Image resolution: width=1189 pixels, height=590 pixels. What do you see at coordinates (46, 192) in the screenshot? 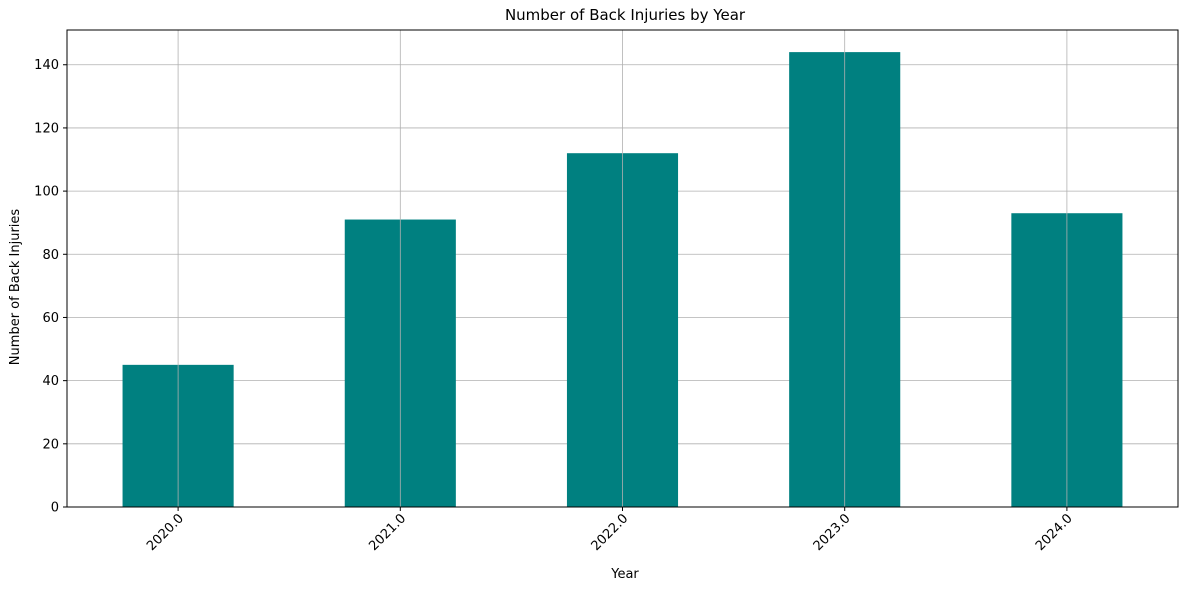
I see `y-tick-label: 100` at bounding box center [46, 192].